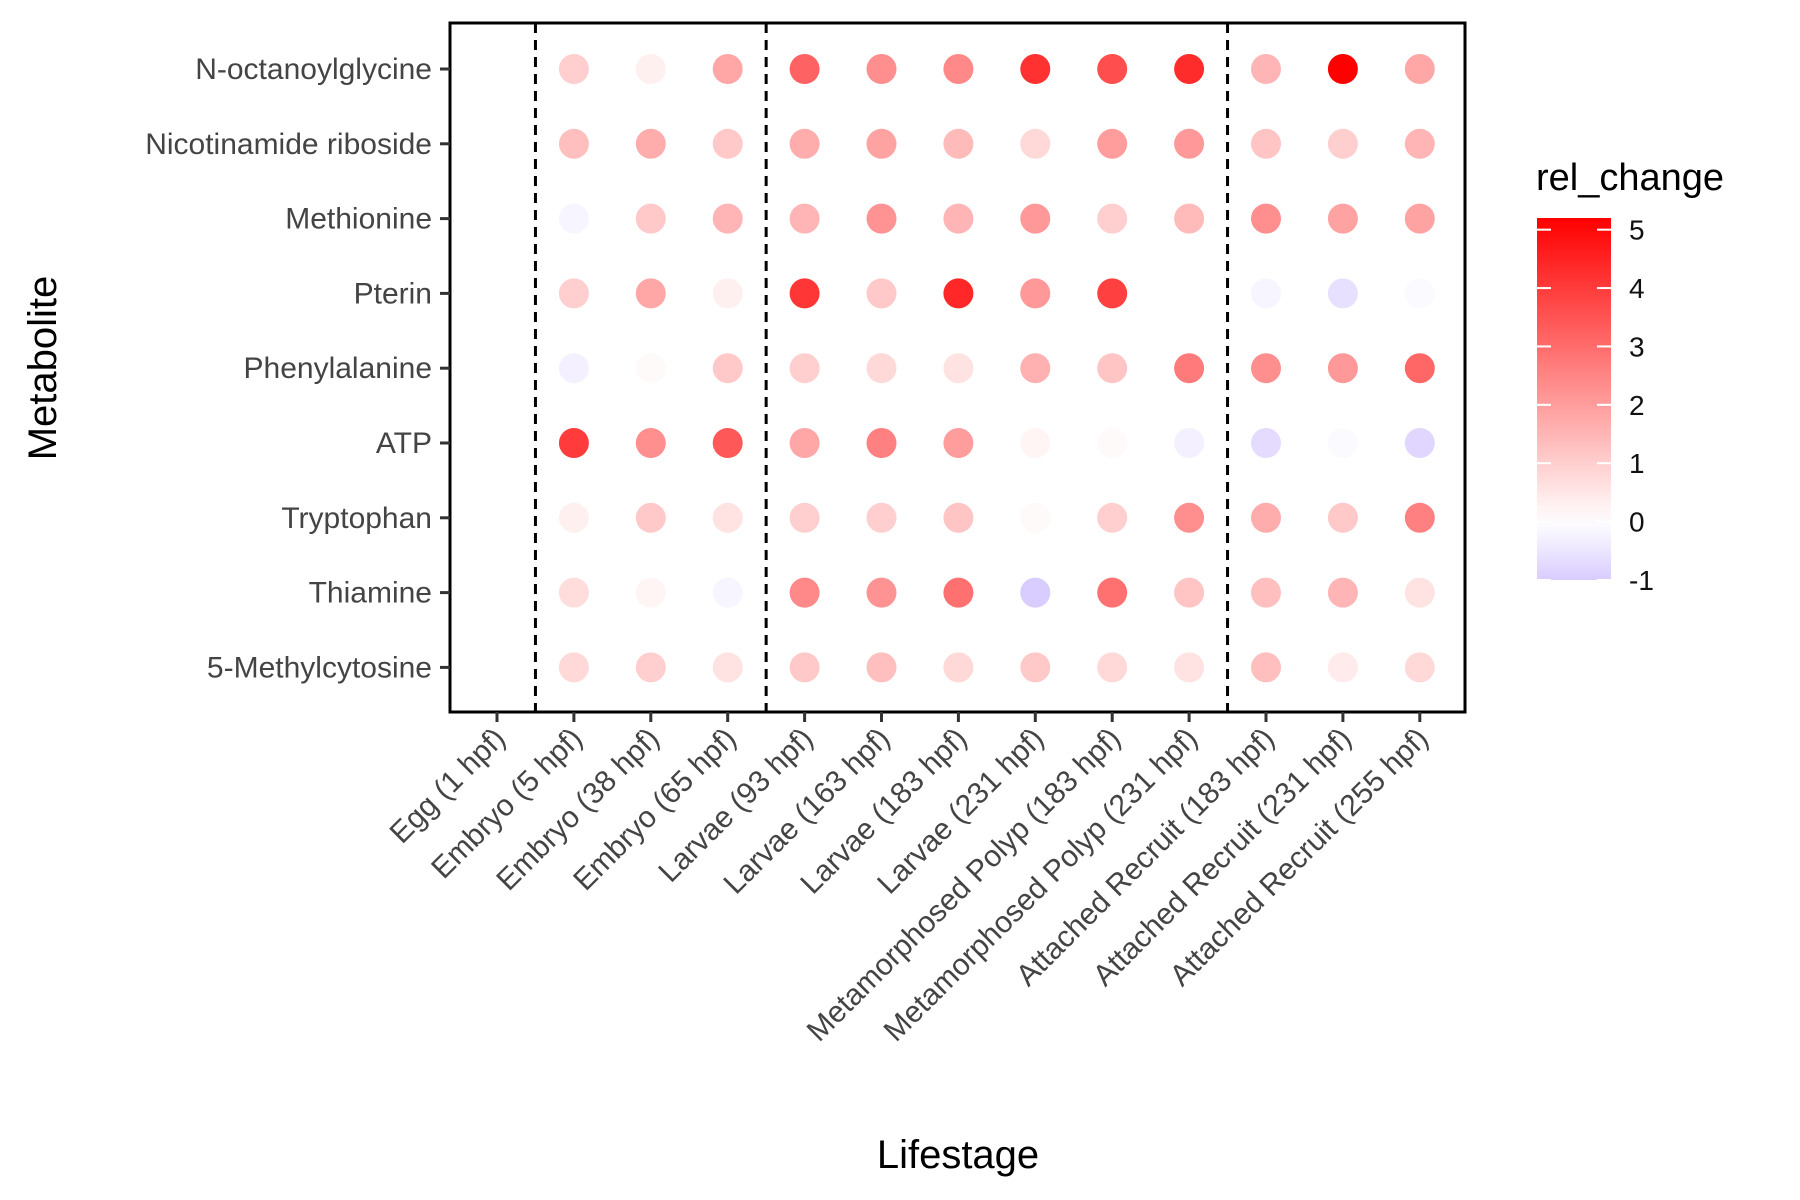  What do you see at coordinates (43, 368) in the screenshot?
I see `y-axis-title: Metabolite` at bounding box center [43, 368].